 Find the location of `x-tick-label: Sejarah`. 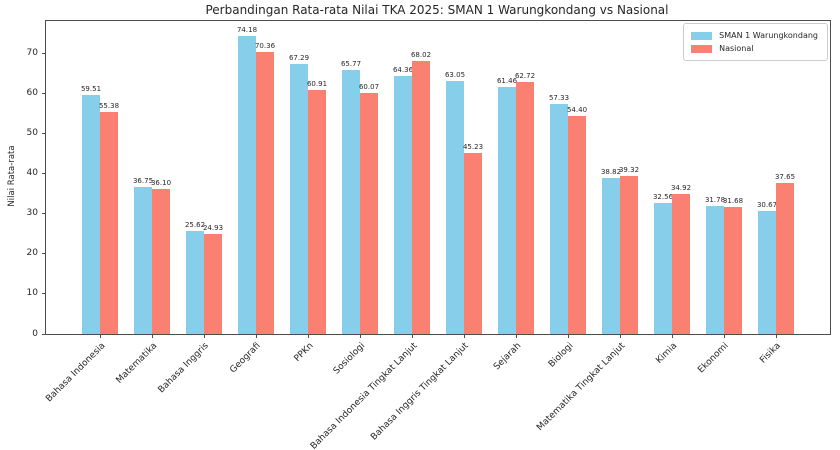

x-tick-label: Sejarah is located at coordinates (507, 357).